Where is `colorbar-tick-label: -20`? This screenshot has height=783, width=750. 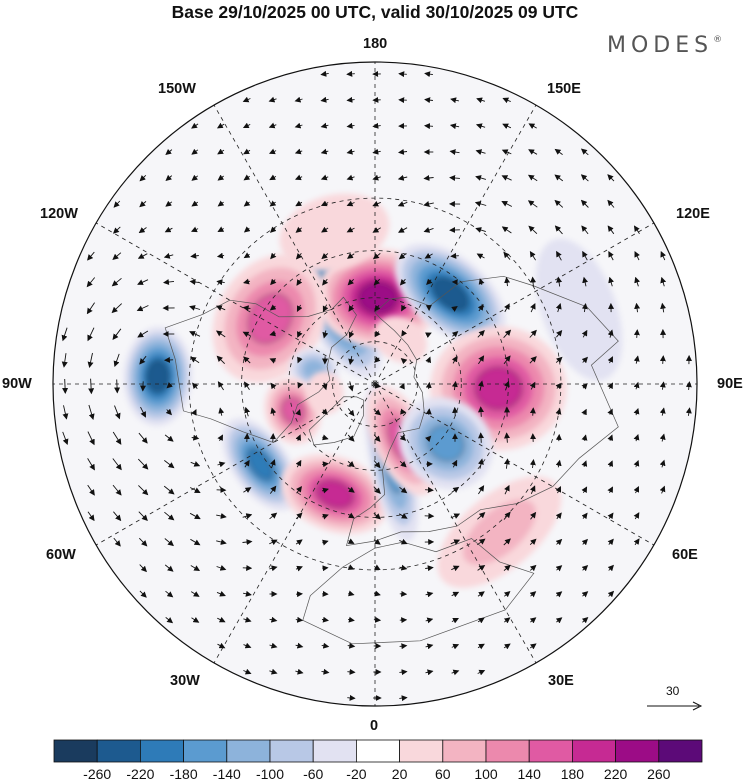
colorbar-tick-label: -20 is located at coordinates (356, 774).